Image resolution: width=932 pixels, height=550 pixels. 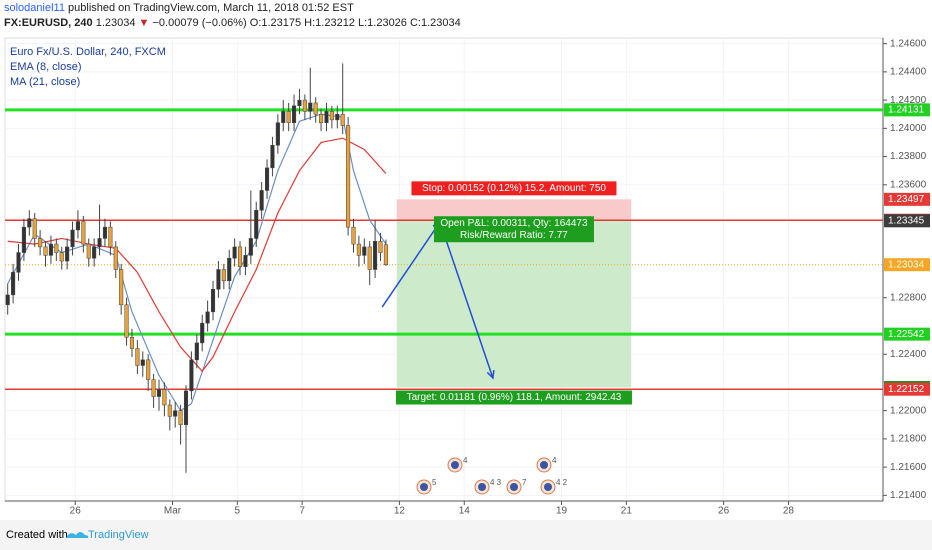 I want to click on price-label: 1.22542, so click(x=906, y=334).